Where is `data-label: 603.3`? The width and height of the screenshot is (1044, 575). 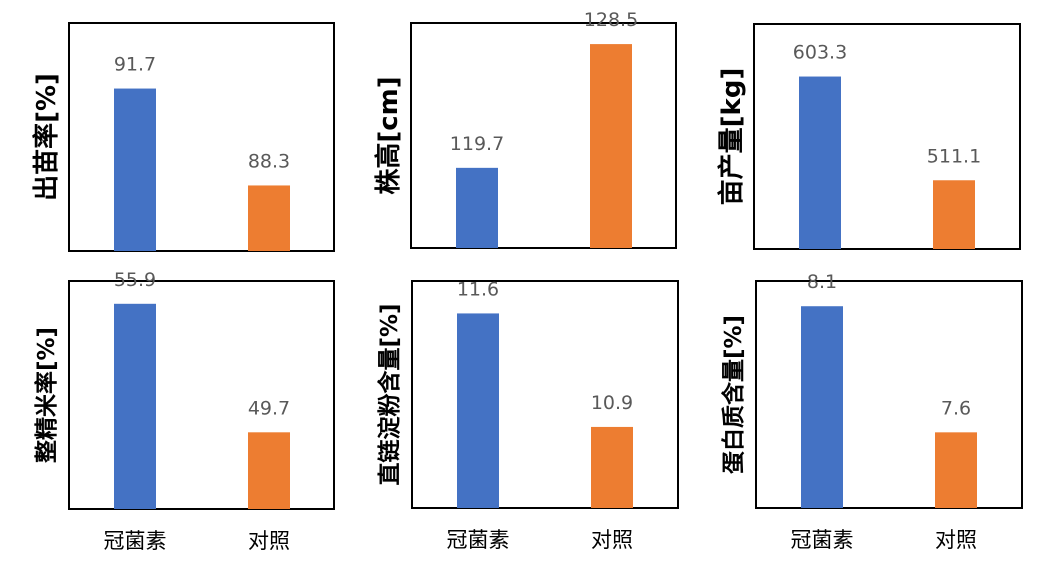 data-label: 603.3 is located at coordinates (820, 53).